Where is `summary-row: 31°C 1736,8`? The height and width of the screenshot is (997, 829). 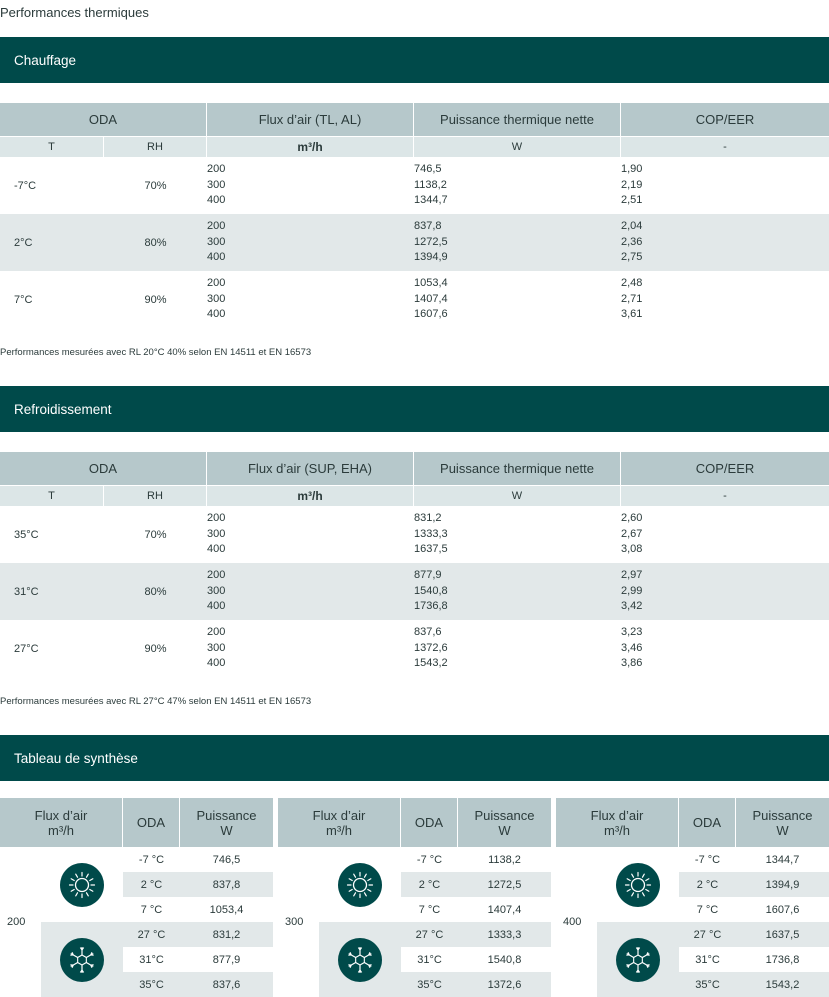 summary-row: 31°C 1736,8 is located at coordinates (754, 959).